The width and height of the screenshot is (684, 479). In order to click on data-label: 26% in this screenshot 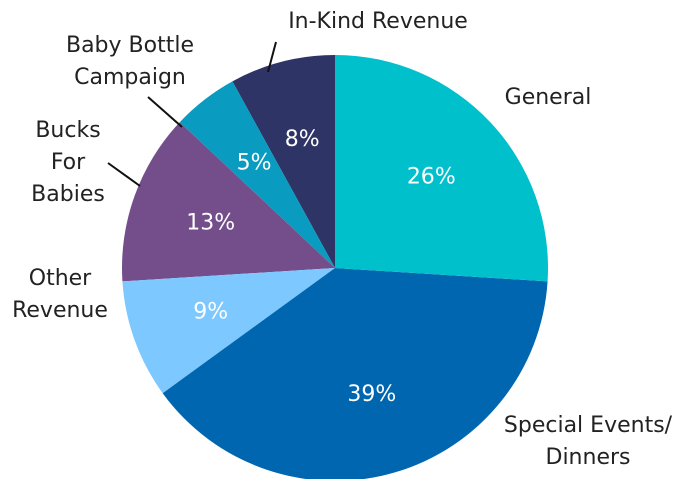, I will do `click(431, 177)`.